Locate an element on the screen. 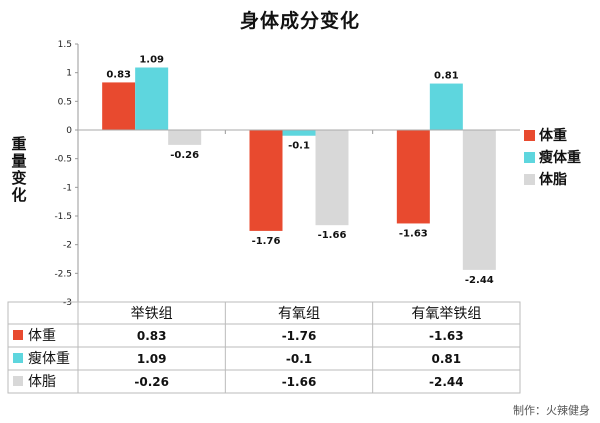 The width and height of the screenshot is (600, 423). data-label: -1.76 is located at coordinates (266, 241).